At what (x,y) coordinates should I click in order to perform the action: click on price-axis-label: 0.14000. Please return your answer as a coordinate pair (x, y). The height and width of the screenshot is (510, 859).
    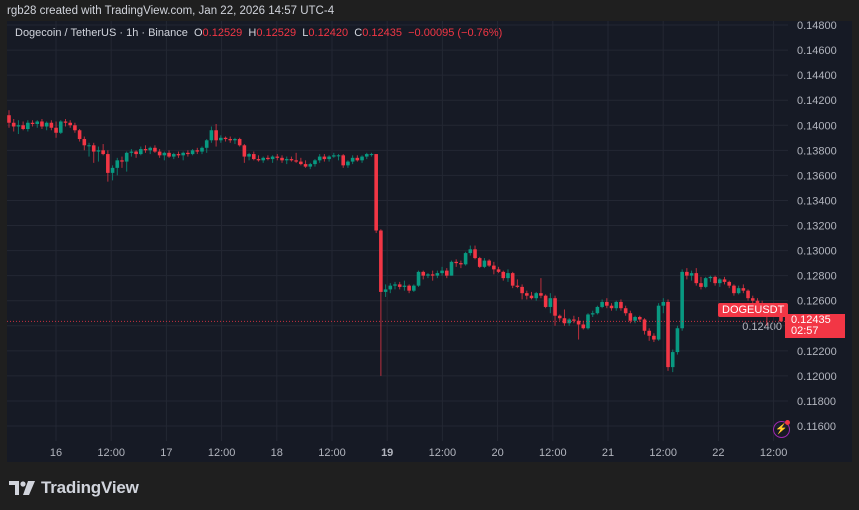
    Looking at the image, I should click on (817, 126).